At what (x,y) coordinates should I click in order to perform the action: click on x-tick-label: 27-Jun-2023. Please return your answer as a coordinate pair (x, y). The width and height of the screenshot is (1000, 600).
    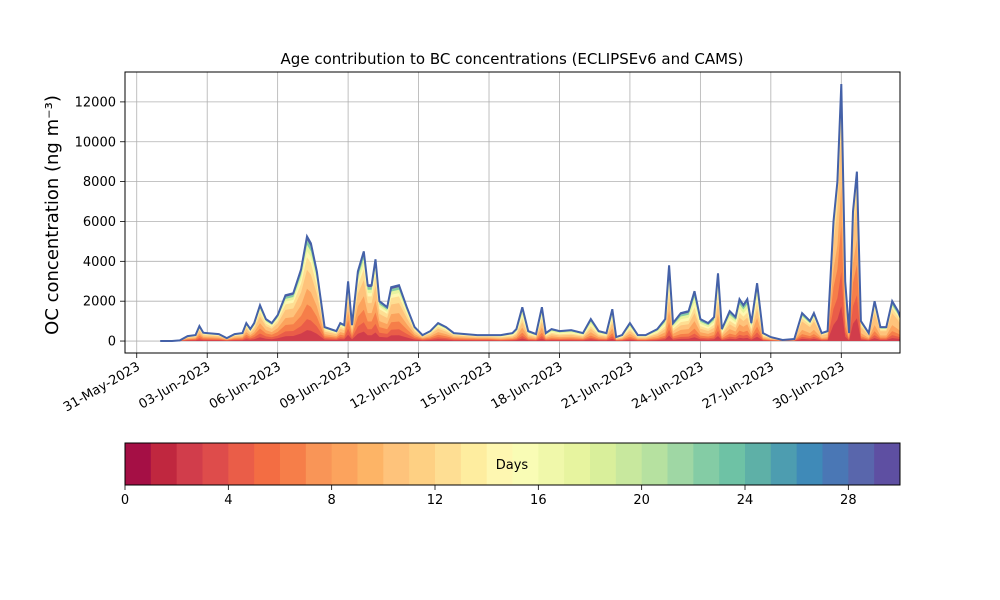
    Looking at the image, I should click on (738, 385).